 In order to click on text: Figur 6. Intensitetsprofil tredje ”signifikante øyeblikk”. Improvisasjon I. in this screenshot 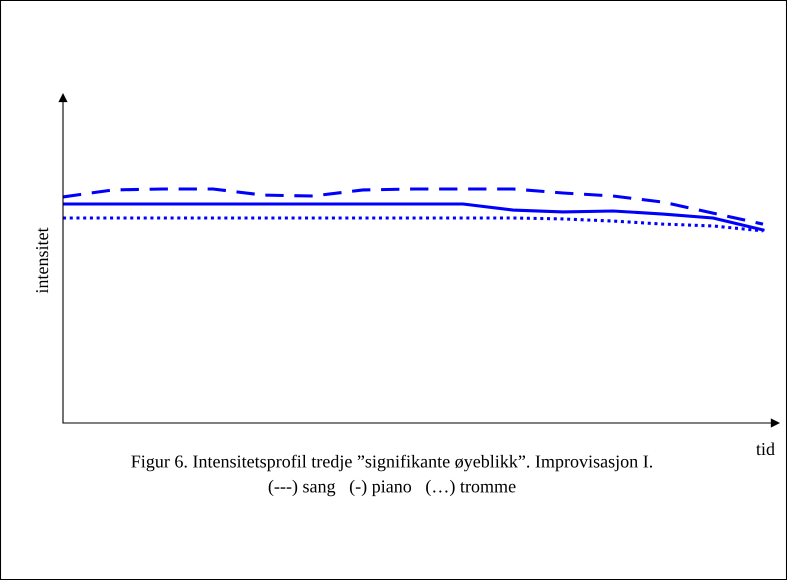, I will do `click(391, 463)`.